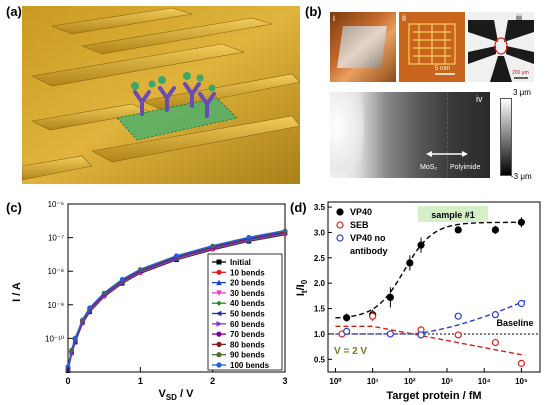 This screenshot has height=405, width=550. What do you see at coordinates (320, 258) in the screenshot?
I see `detection-y-tick-label: 2.5` at bounding box center [320, 258].